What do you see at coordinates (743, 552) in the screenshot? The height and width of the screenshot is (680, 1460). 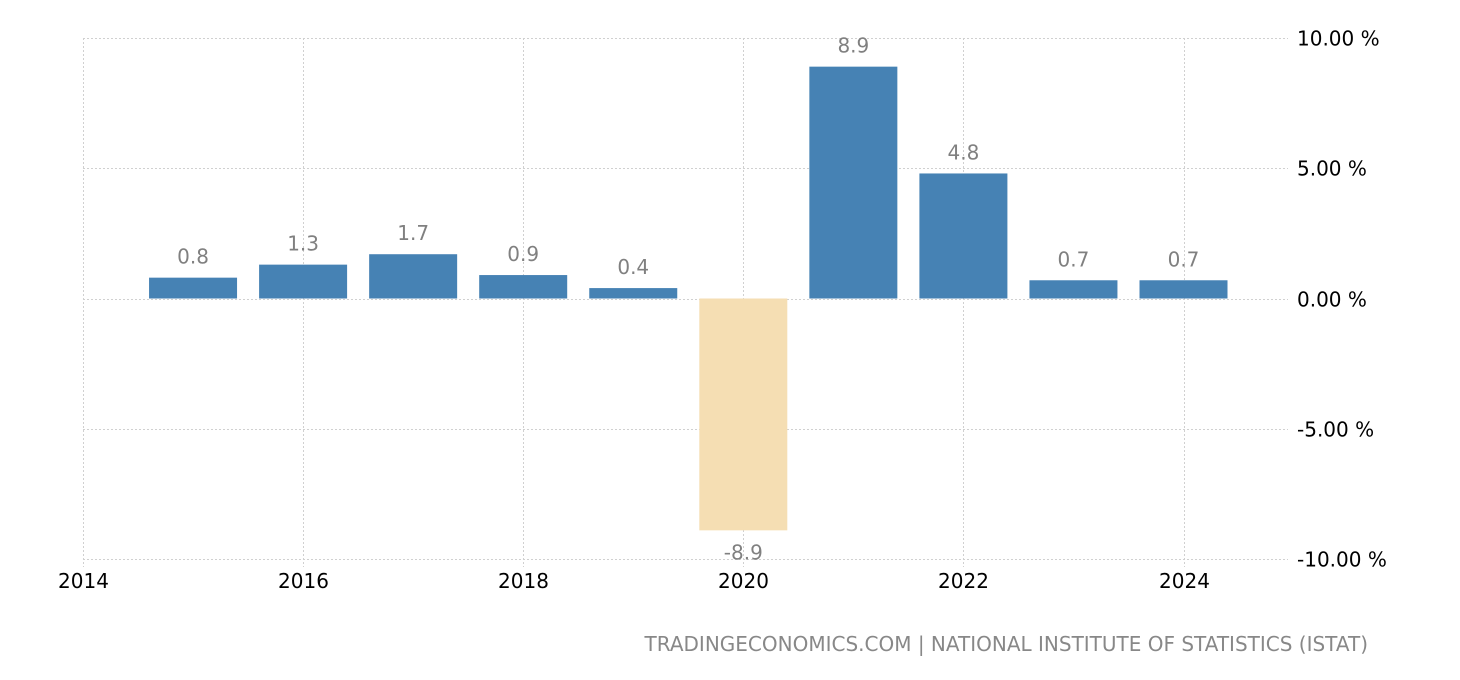 I see `data-label-2020: -8.9` at bounding box center [743, 552].